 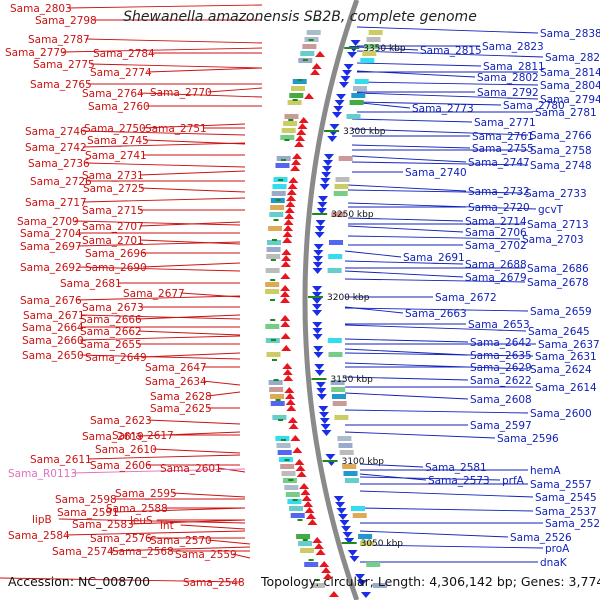 I want to click on right-gene-label: Sama_2678, so click(x=558, y=283).